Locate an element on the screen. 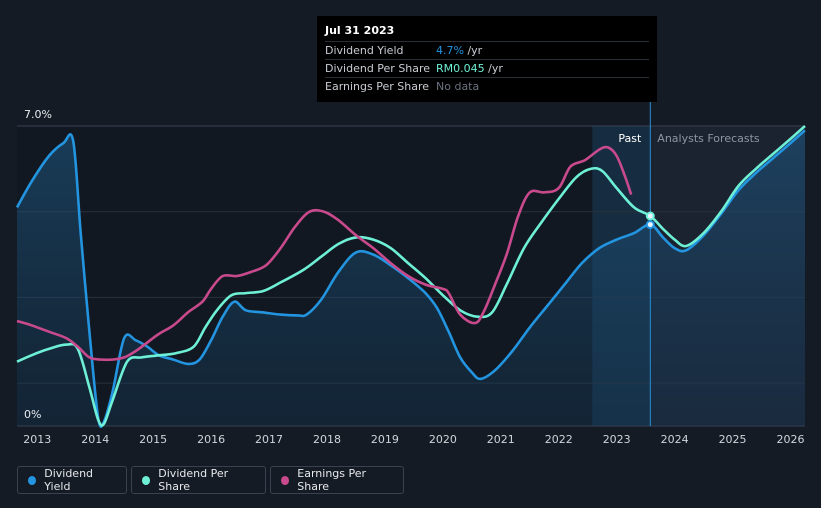 The image size is (821, 508). tooltip-value: 4.7% is located at coordinates (450, 50).